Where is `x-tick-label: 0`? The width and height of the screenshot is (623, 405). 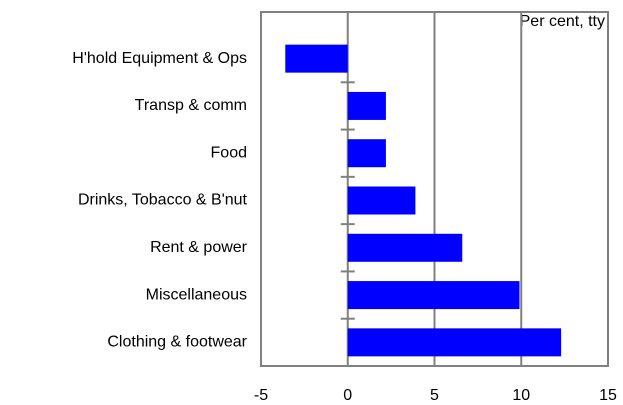
x-tick-label: 0 is located at coordinates (347, 395).